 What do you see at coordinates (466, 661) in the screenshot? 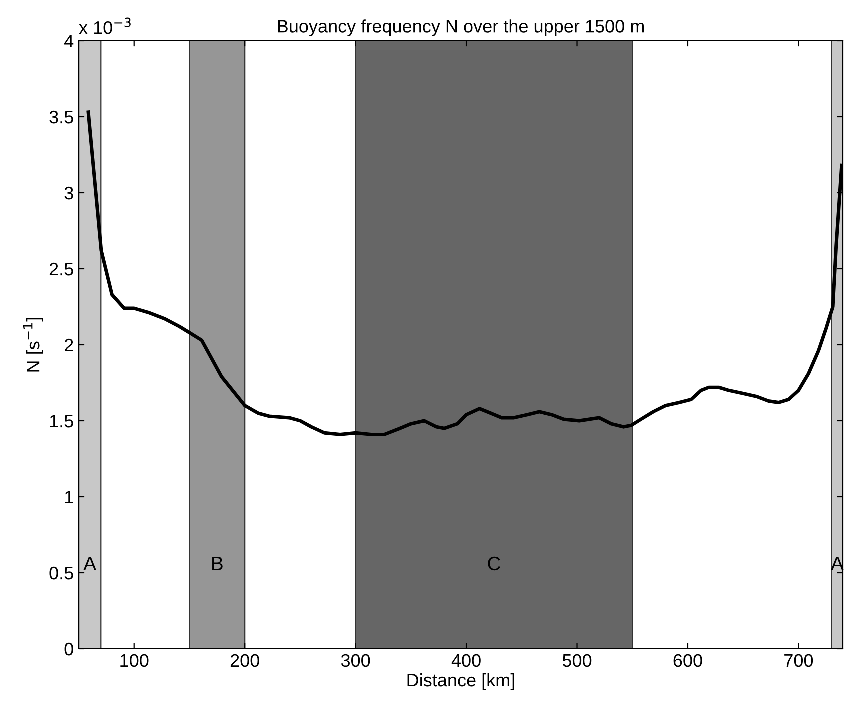
I see `x-tick-label: 400` at bounding box center [466, 661].